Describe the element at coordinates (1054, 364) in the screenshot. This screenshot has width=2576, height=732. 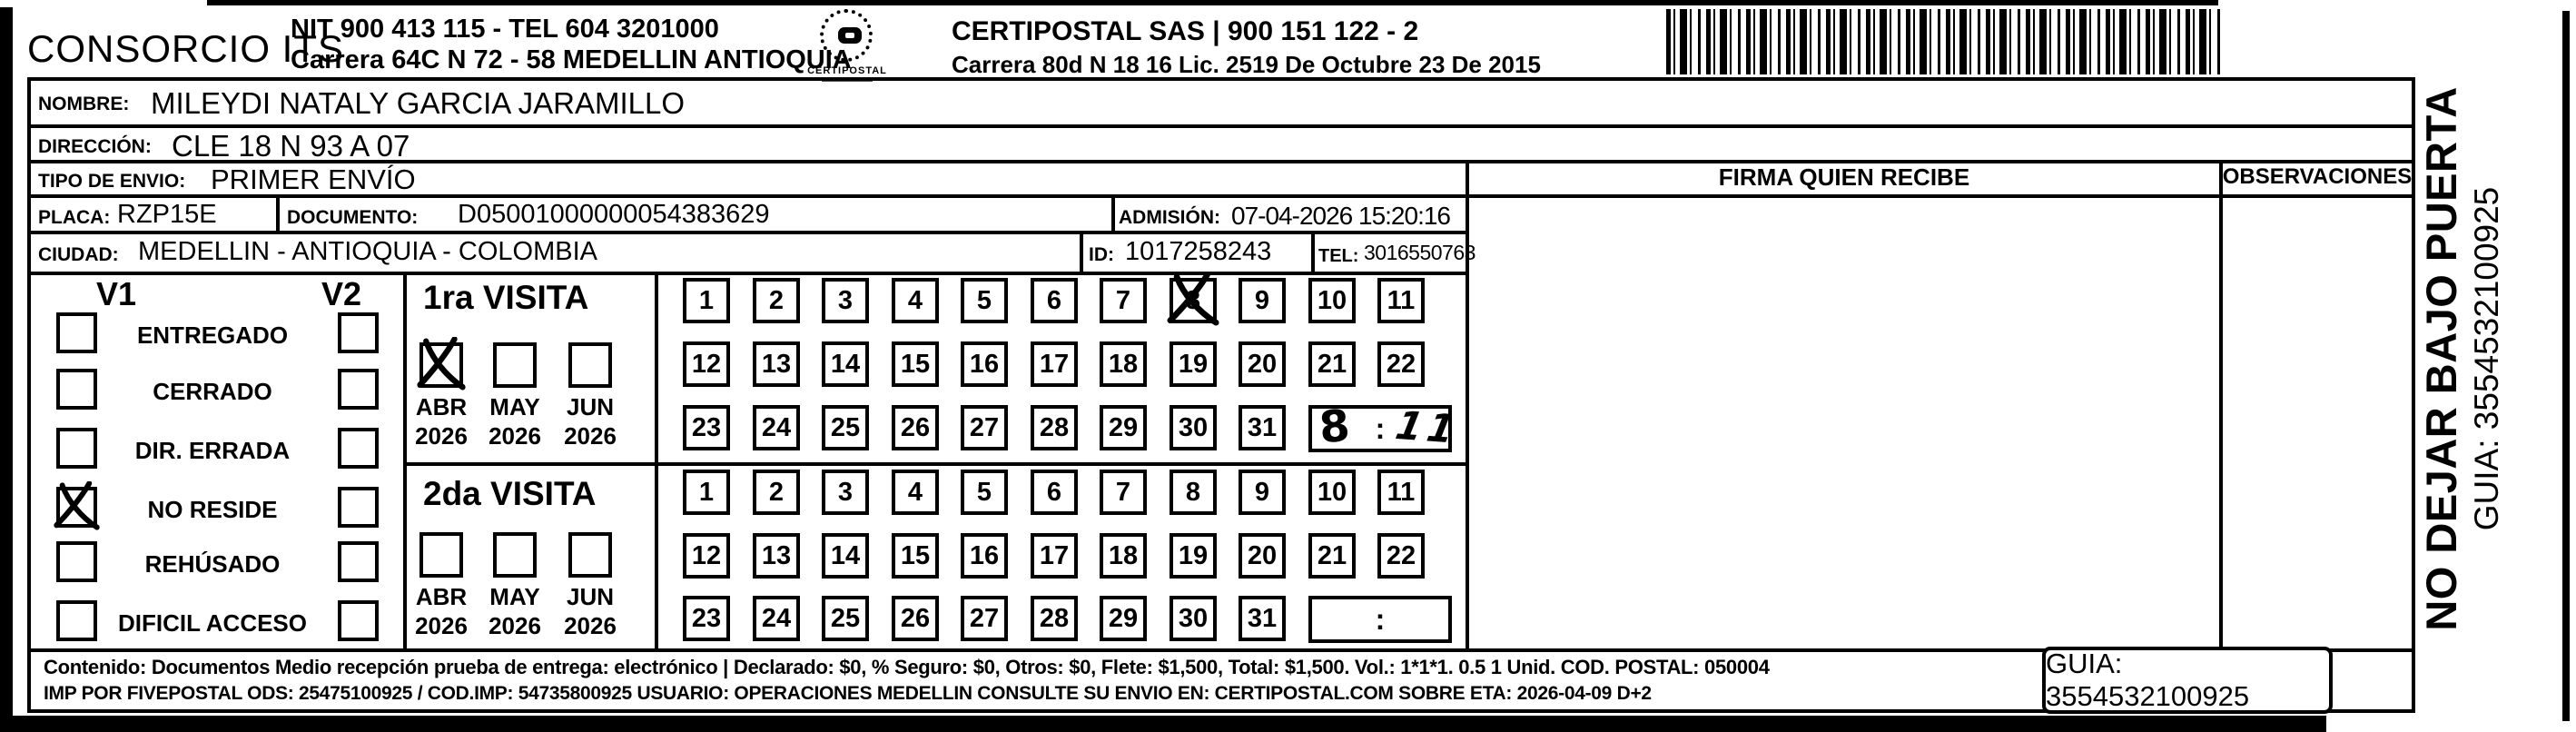
I see `visit1-day-17: 17` at that location.